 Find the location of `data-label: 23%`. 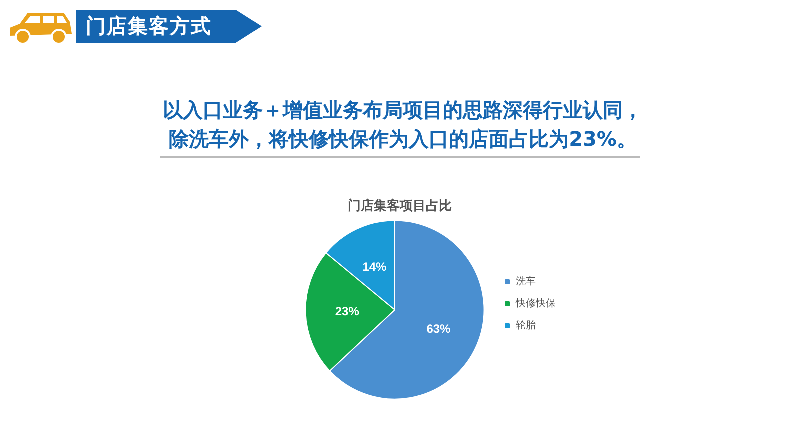

data-label: 23% is located at coordinates (347, 311).